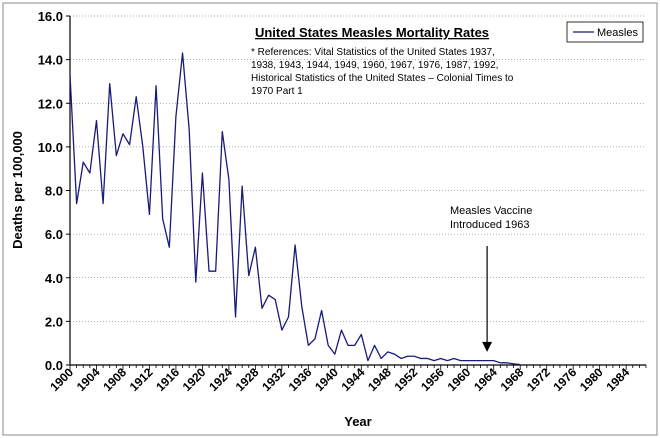 The width and height of the screenshot is (660, 438). I want to click on x-axis-title: Year, so click(357, 421).